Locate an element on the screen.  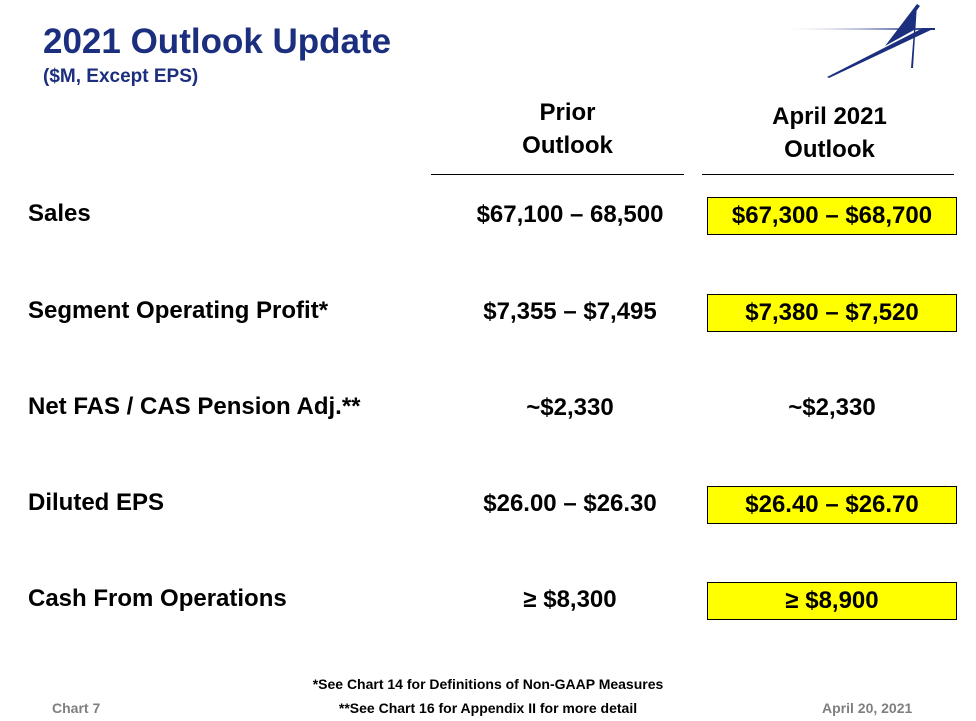
row-label: Diluted EPS is located at coordinates (96, 502).